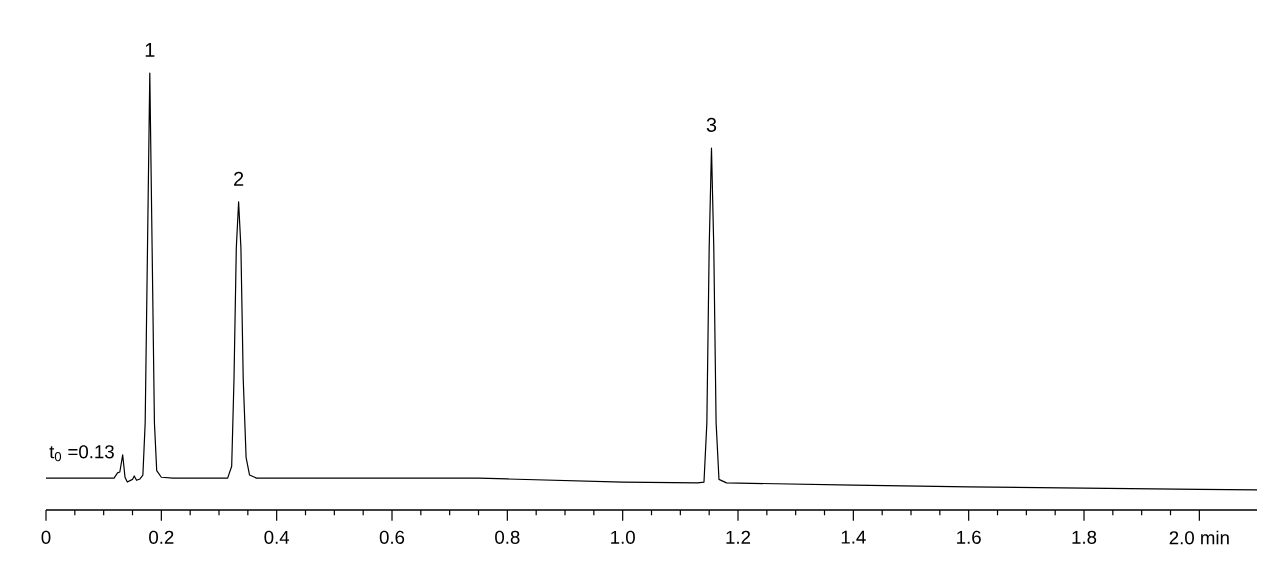  Describe the element at coordinates (853, 537) in the screenshot. I see `x-tick-label: 1.4` at that location.